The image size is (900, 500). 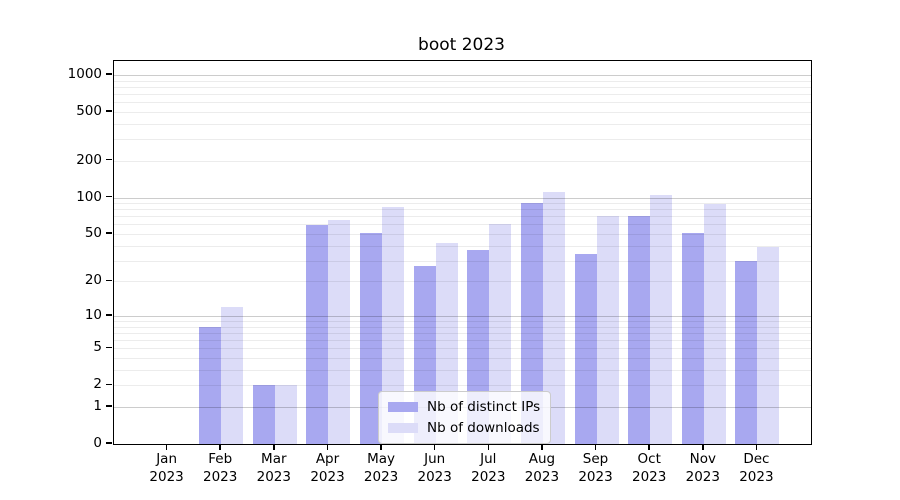 I want to click on x-tick-mark-jul-2023, so click(x=488, y=447).